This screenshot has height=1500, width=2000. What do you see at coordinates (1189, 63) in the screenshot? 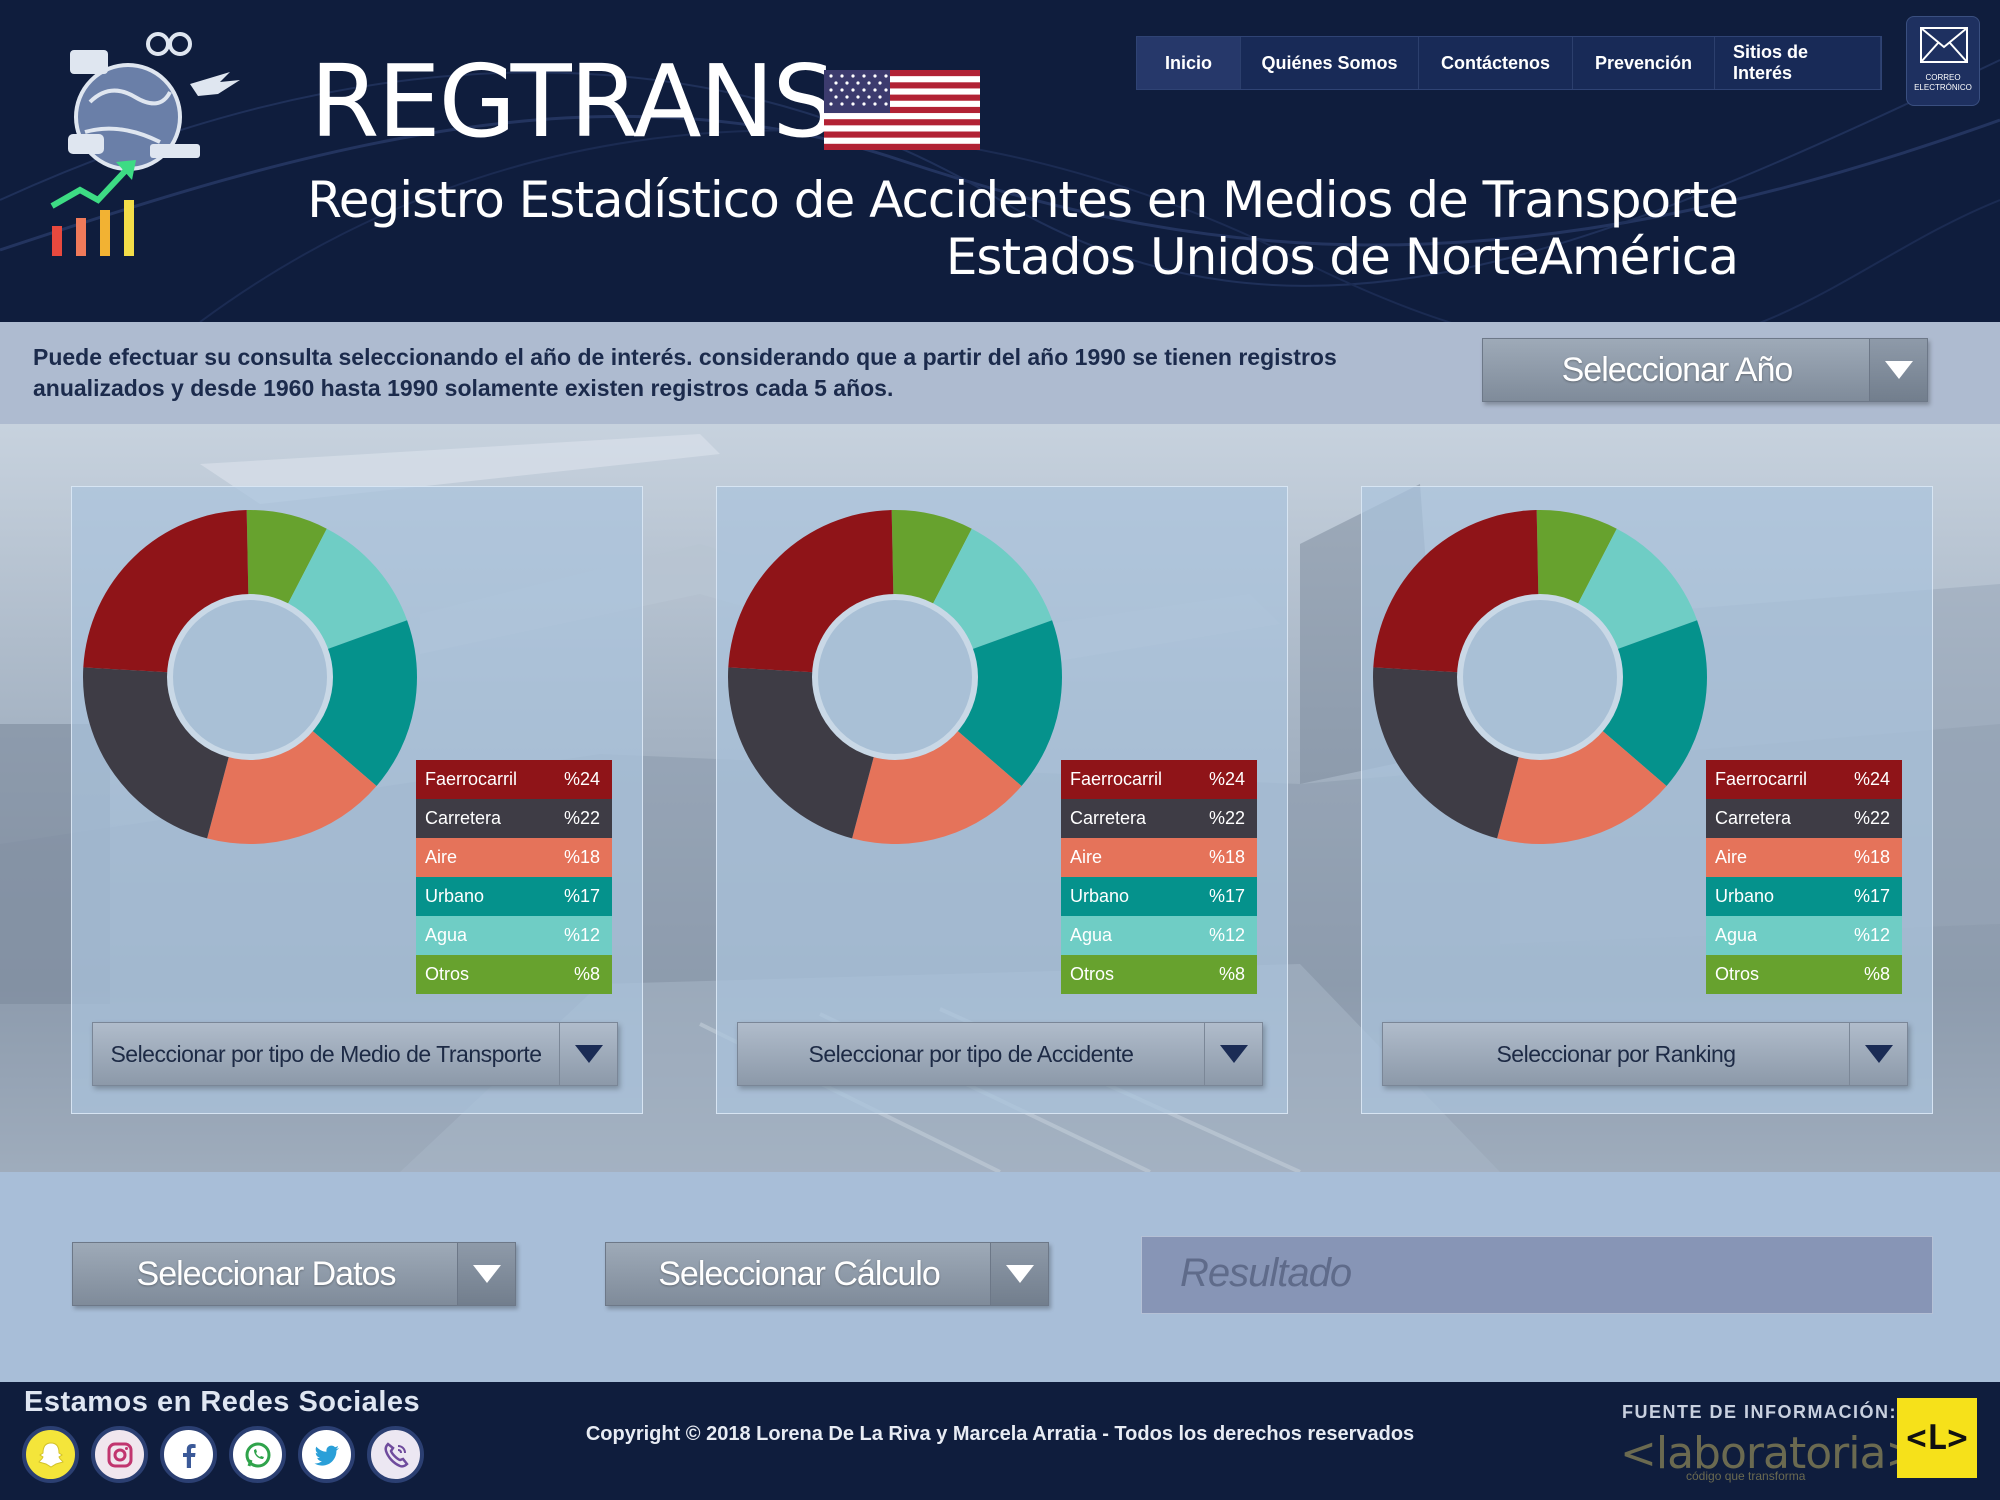
I see `nav-item-inicio: Inicio` at bounding box center [1189, 63].